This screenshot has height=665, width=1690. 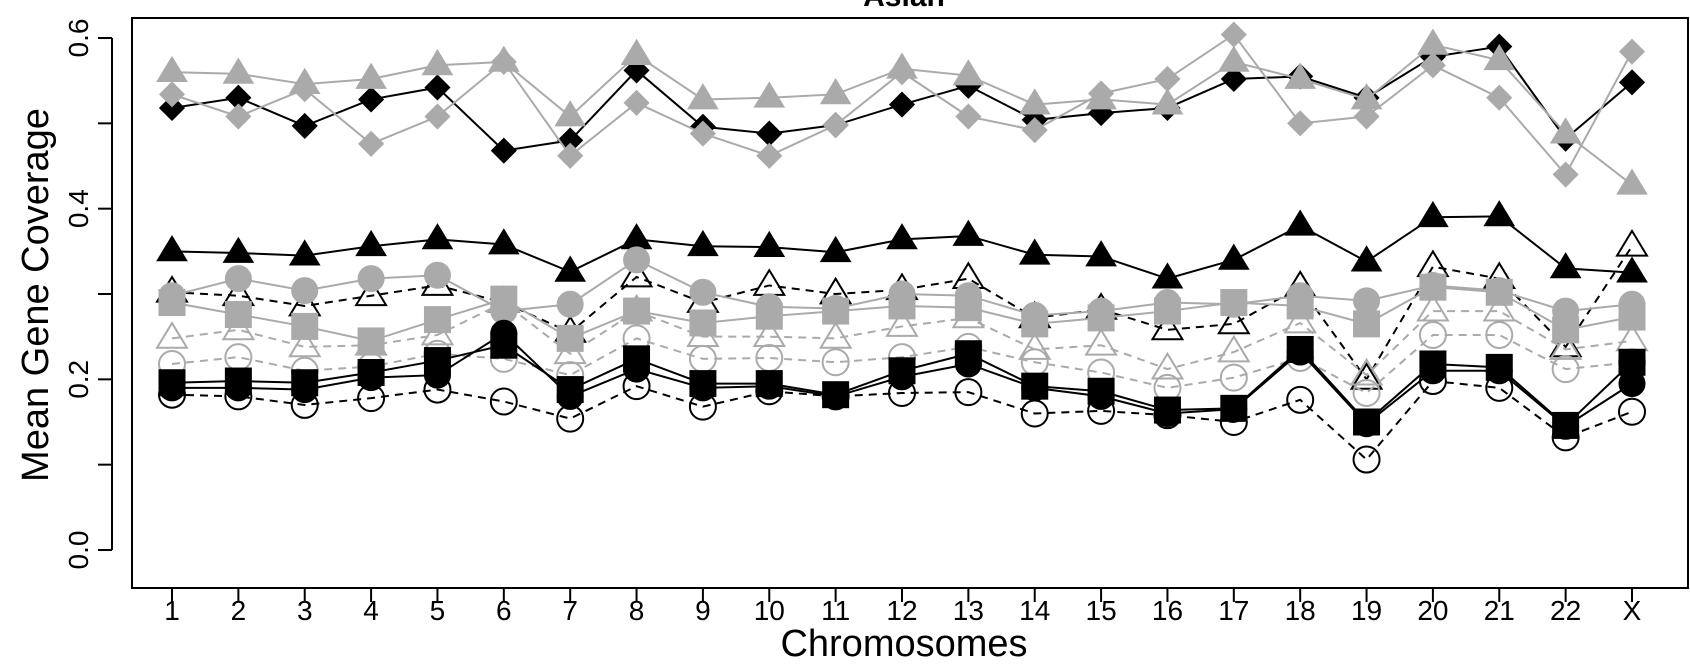 I want to click on x-tick-label: 9, so click(x=703, y=610).